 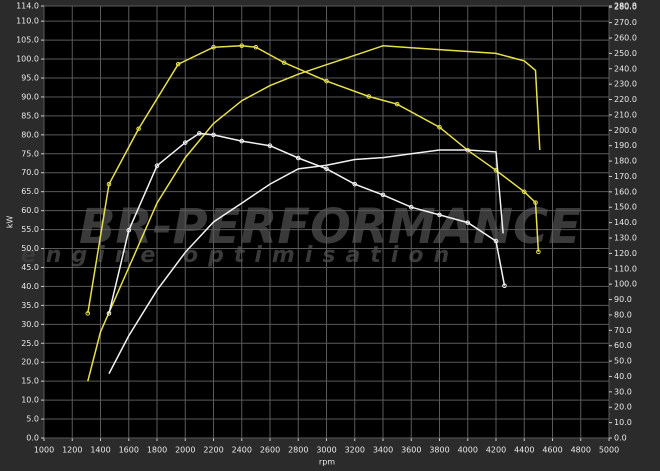 What do you see at coordinates (30, 324) in the screenshot?
I see `y-tick-label: 30.0` at bounding box center [30, 324].